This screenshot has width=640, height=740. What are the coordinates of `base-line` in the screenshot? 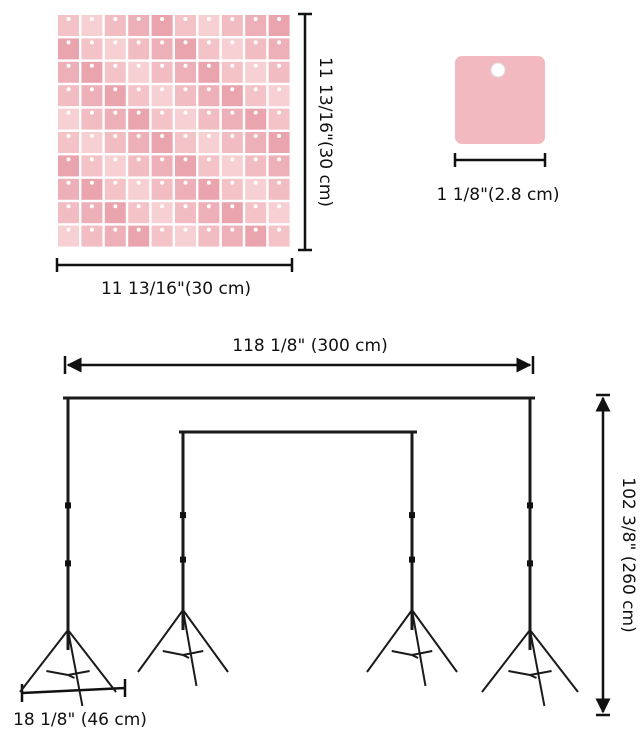 It's located at (73, 690).